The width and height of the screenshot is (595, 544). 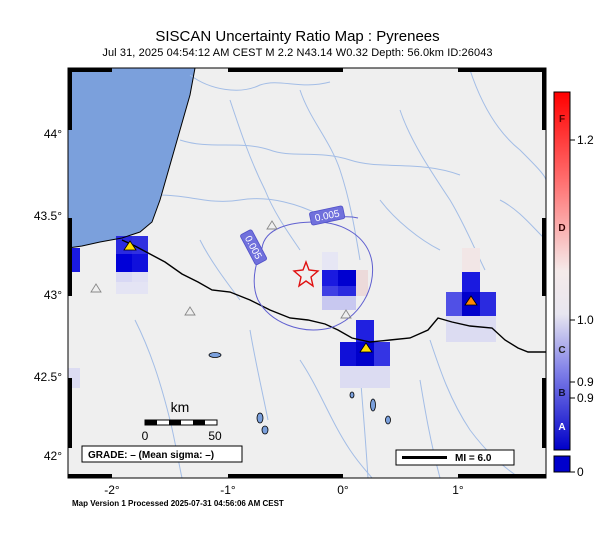 I want to click on lon-labels: -2° -1° 0° 1°, so click(x=284, y=490).